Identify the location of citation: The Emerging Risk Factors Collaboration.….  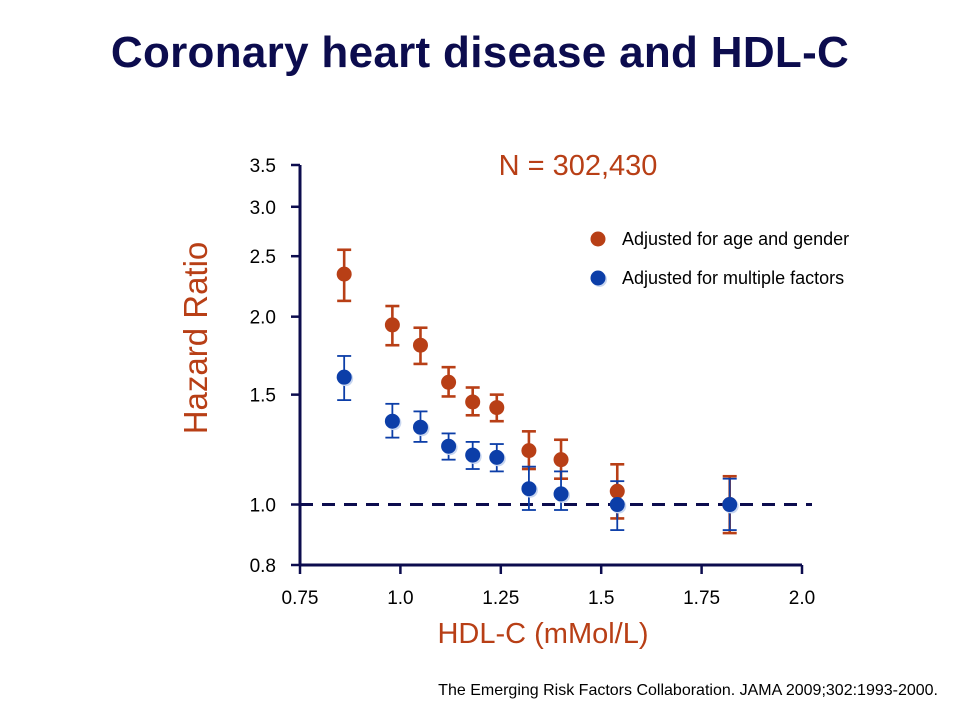
(688, 690).